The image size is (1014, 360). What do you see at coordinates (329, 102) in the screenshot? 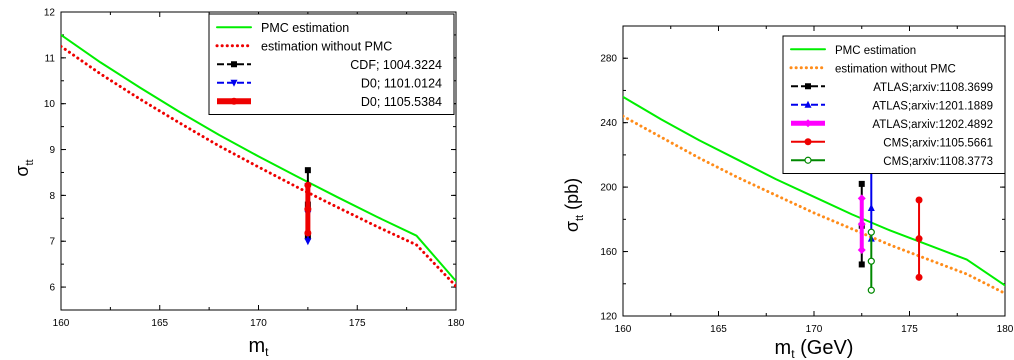
I see `legend-item: D0; 1105.5384` at bounding box center [329, 102].